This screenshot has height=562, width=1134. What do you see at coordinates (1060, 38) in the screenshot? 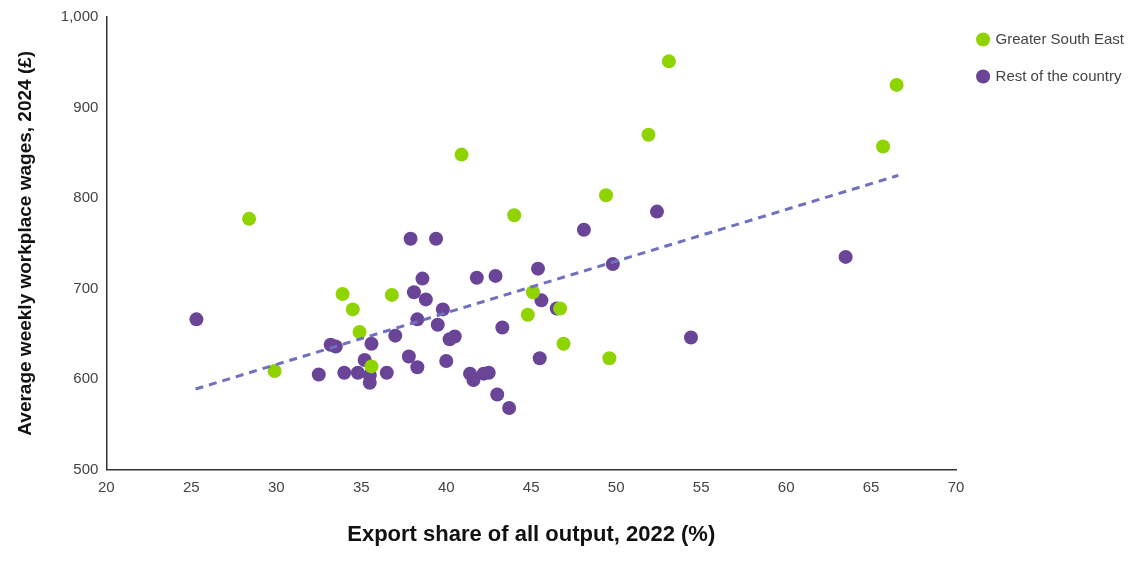
I see `legend-label: Greater South East` at bounding box center [1060, 38].